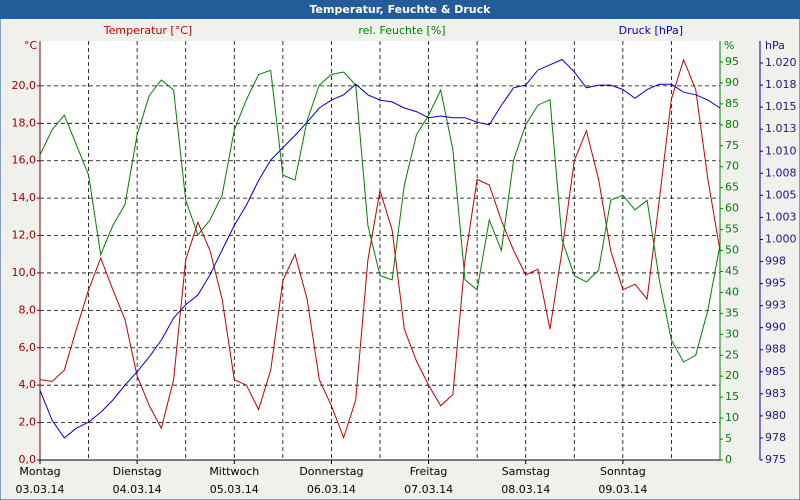  What do you see at coordinates (24, 122) in the screenshot?
I see `y-tick-label: 18,0` at bounding box center [24, 122].